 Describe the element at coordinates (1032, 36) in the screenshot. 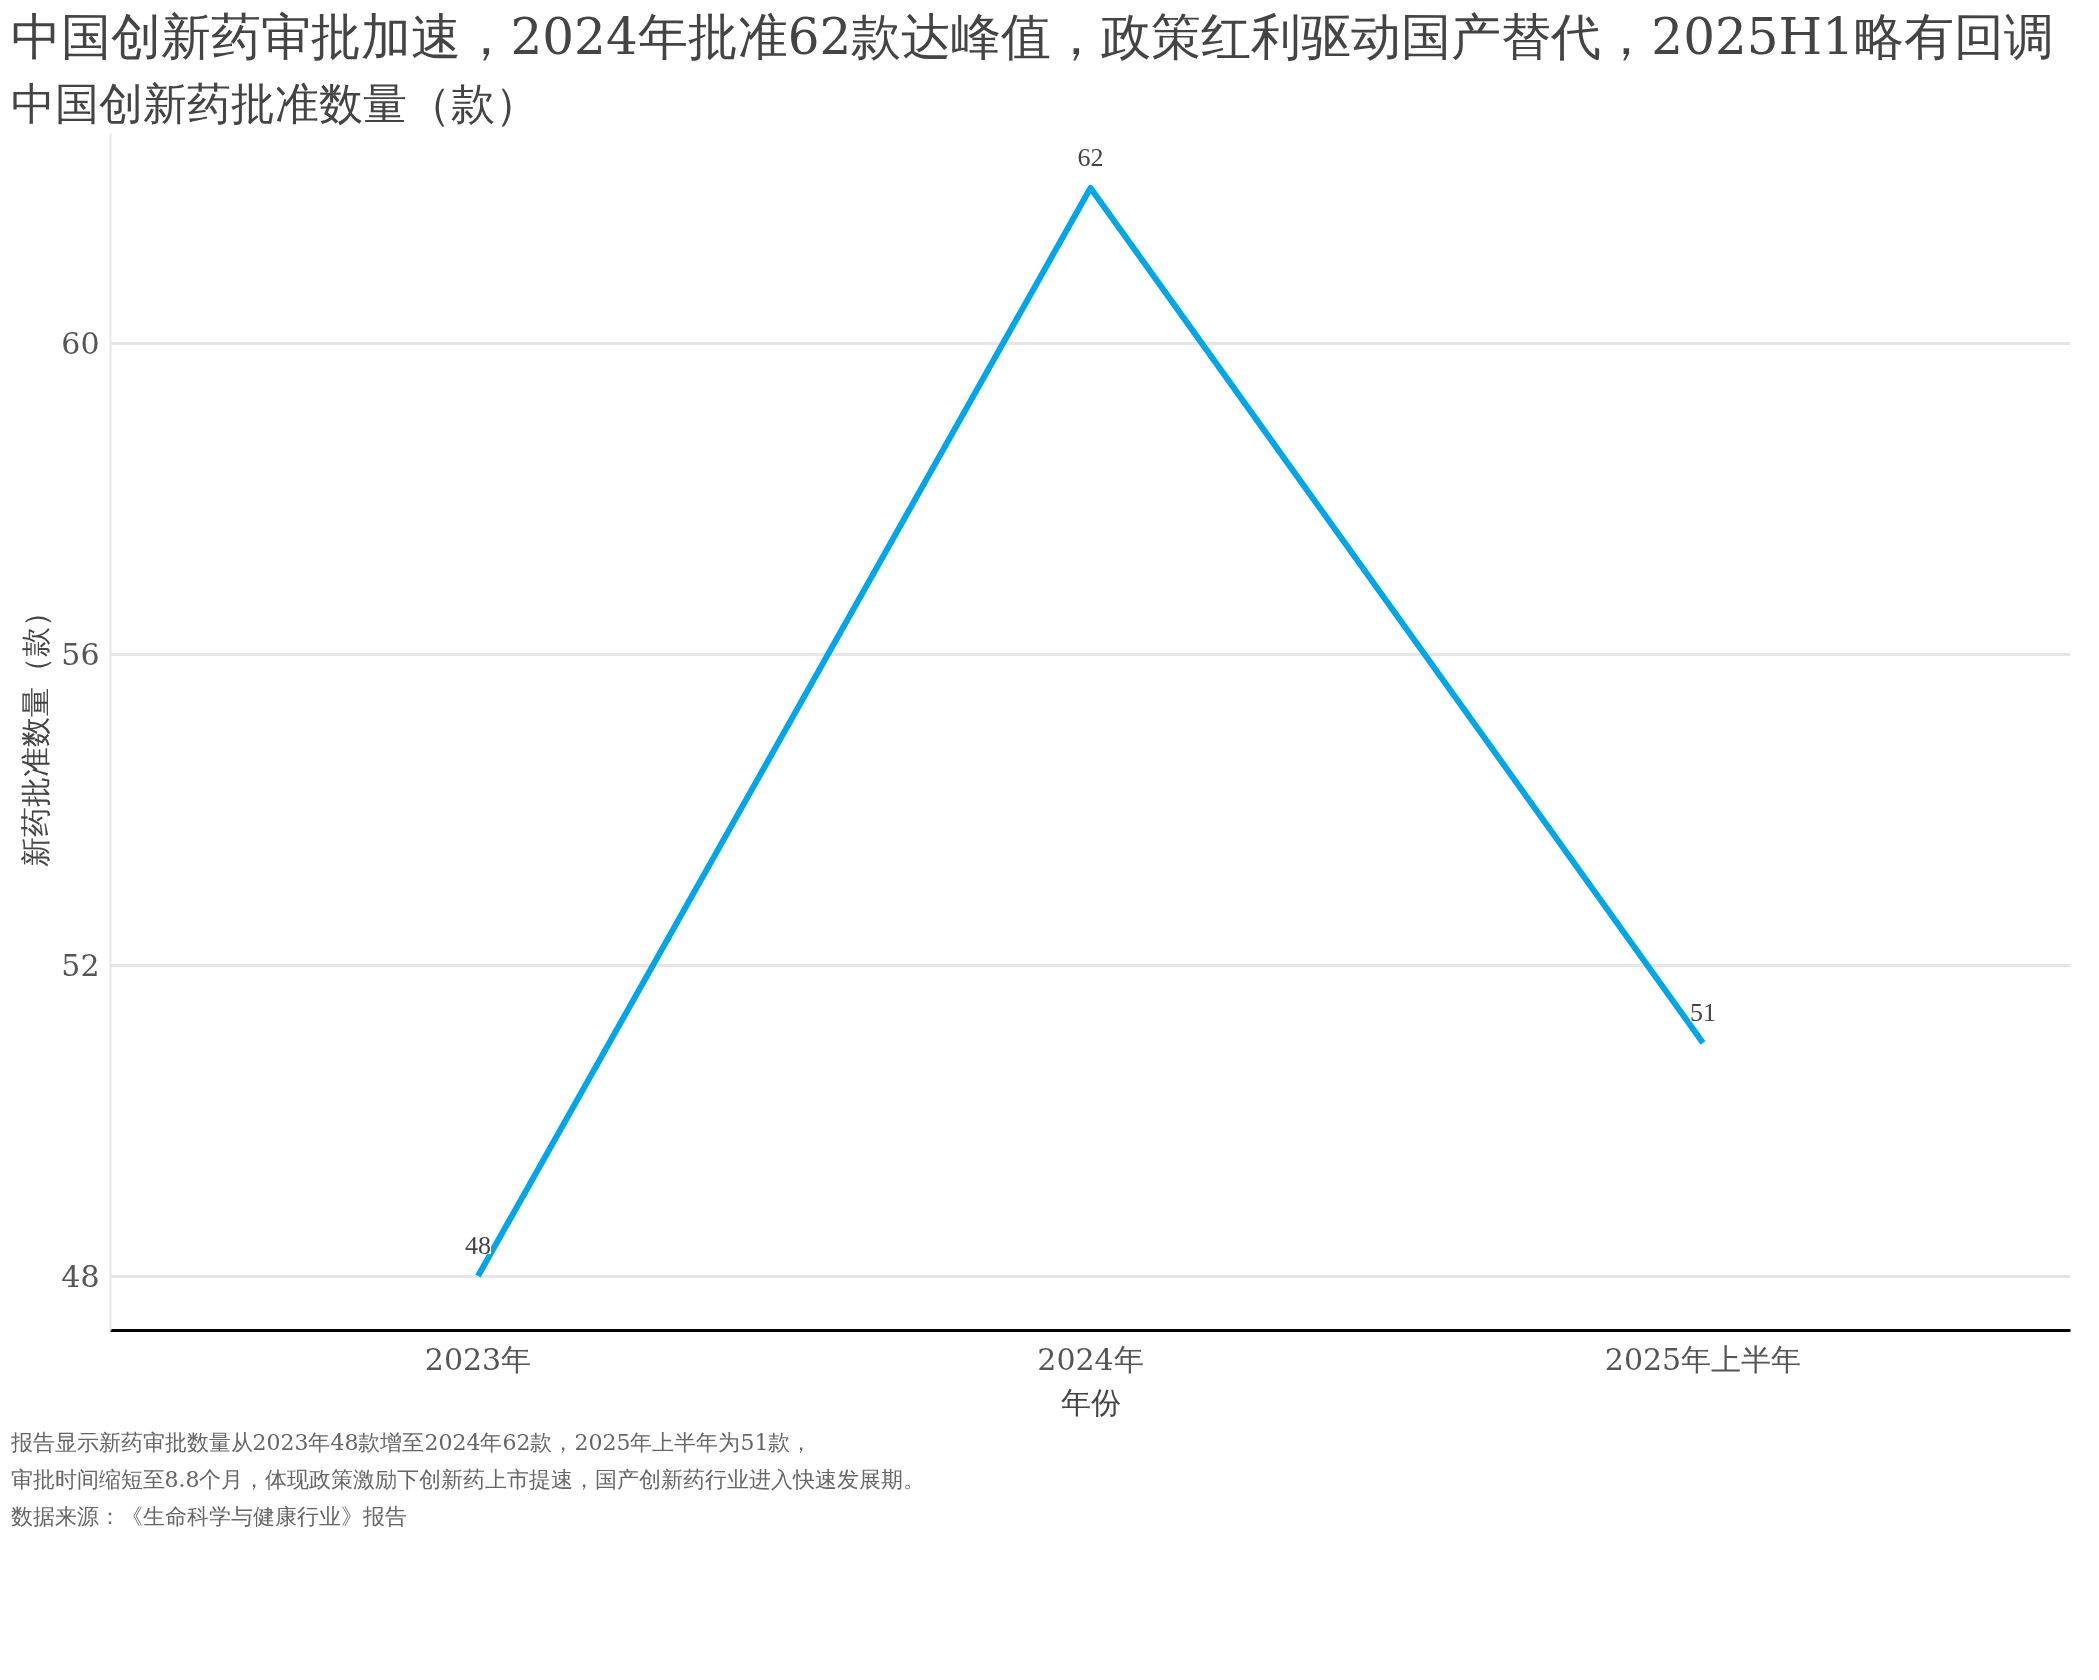

I see `chart-title: 中国创新药审批加速，2024年批准62款达峰值，政策红利驱动国产替代，2025H1略有回调` at that location.